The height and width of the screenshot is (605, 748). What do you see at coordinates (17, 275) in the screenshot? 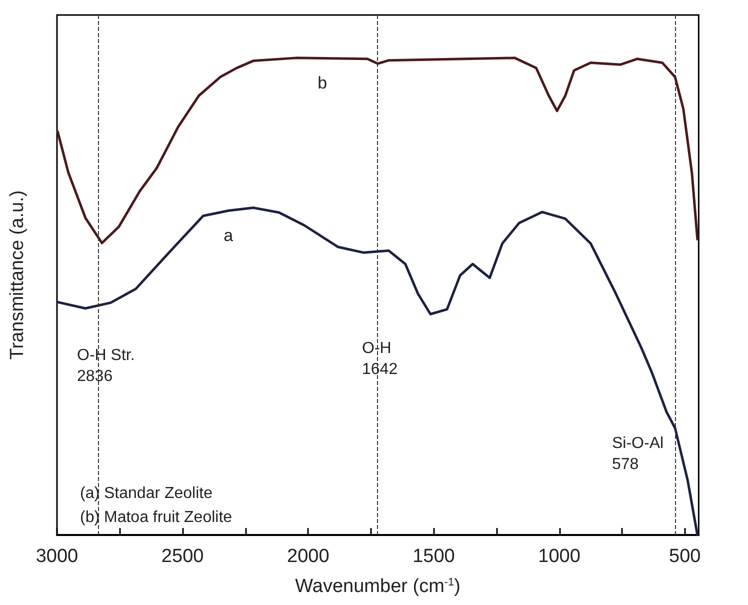
I see `y-axis-title: Transmittance (a.u.)` at bounding box center [17, 275].